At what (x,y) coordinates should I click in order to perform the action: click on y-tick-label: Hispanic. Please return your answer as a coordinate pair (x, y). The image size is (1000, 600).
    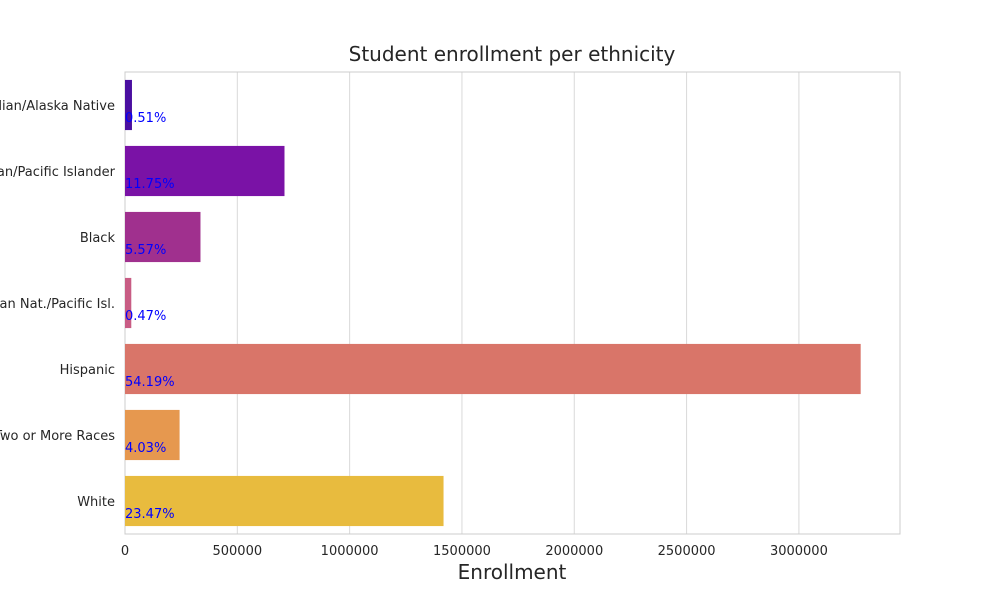
    Looking at the image, I should click on (87, 370).